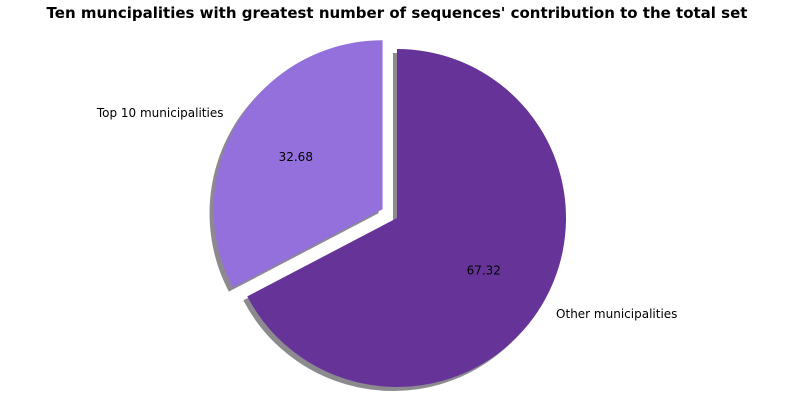 The width and height of the screenshot is (795, 411). I want to click on slice-value-label-top-10-municipalities: 32.68, so click(296, 157).